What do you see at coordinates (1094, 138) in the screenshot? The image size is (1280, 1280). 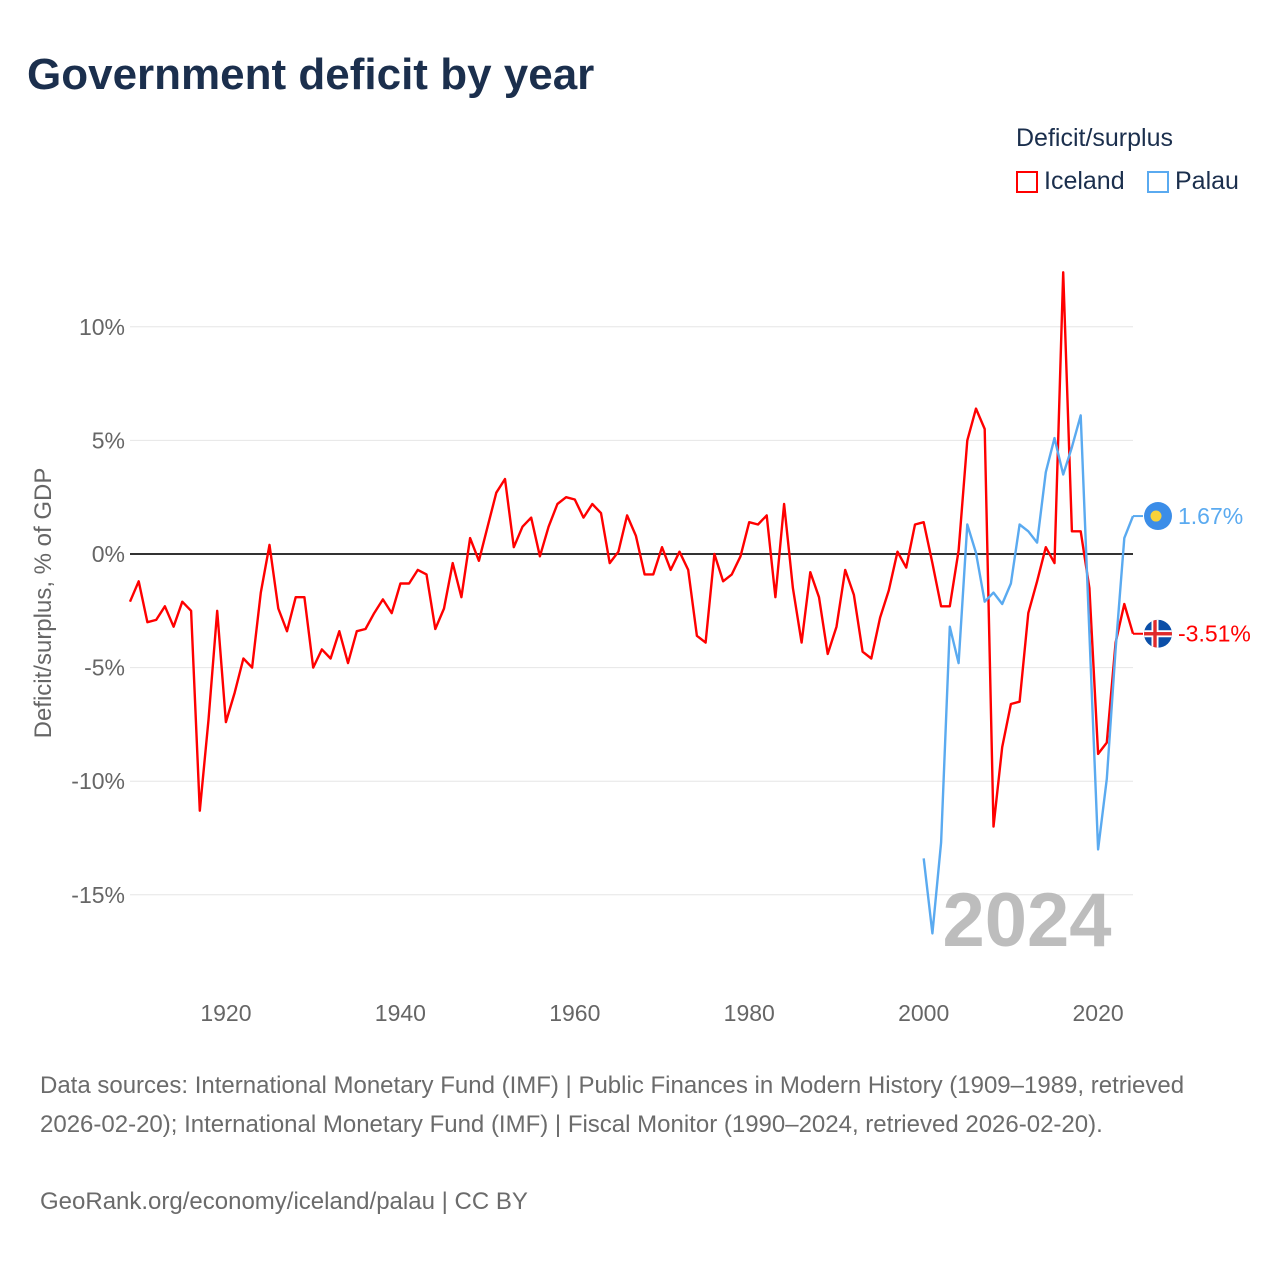 I see `legend-title: Deficit/surplus` at bounding box center [1094, 138].